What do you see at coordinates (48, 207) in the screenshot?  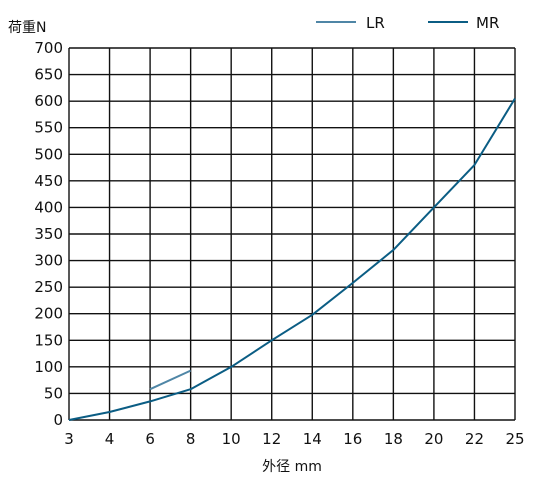 I see `y-tick-label: 400` at bounding box center [48, 207].